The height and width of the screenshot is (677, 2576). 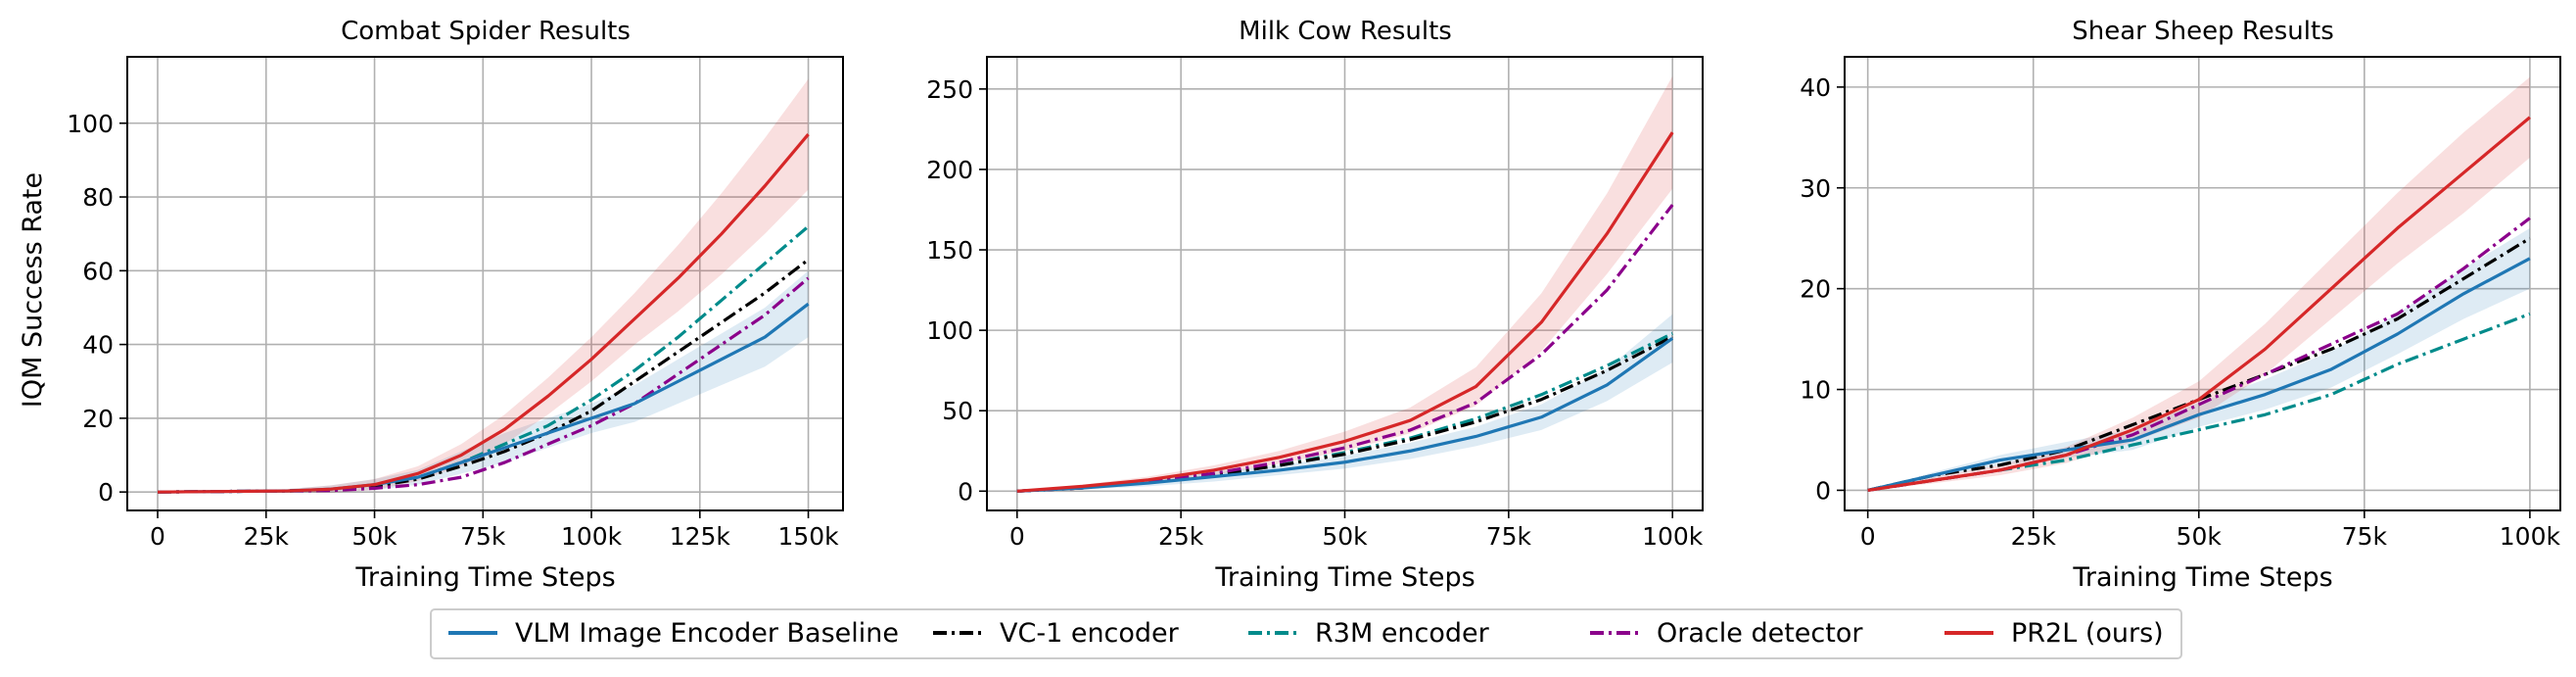 What do you see at coordinates (949, 170) in the screenshot?
I see `y-tick-label: 200` at bounding box center [949, 170].